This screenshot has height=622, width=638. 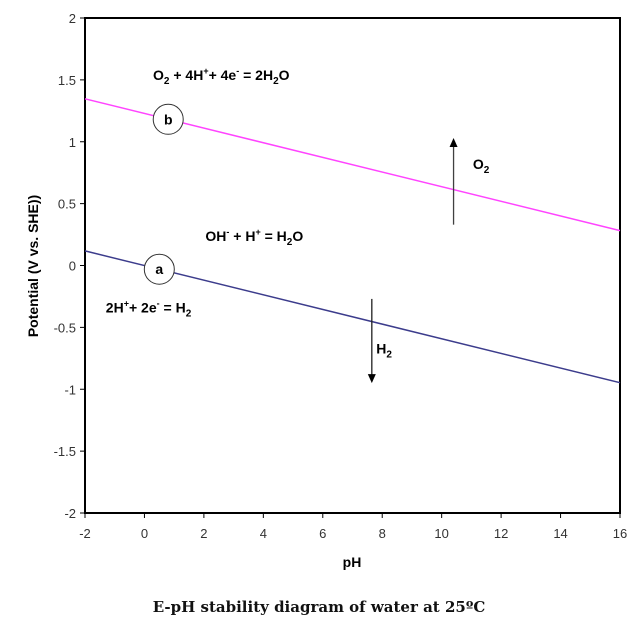 What do you see at coordinates (263, 533) in the screenshot?
I see `x-tick-label: 4` at bounding box center [263, 533].